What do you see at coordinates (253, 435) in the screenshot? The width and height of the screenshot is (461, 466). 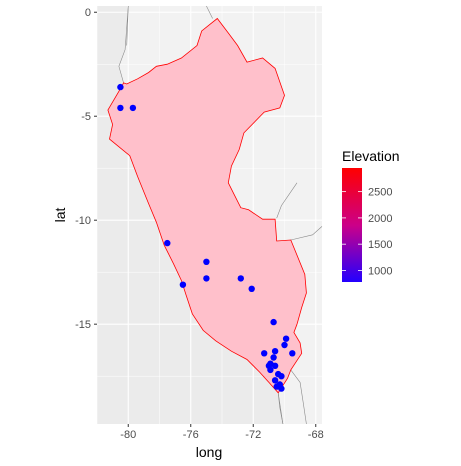 I see `x-tick-label: -72` at bounding box center [253, 435].